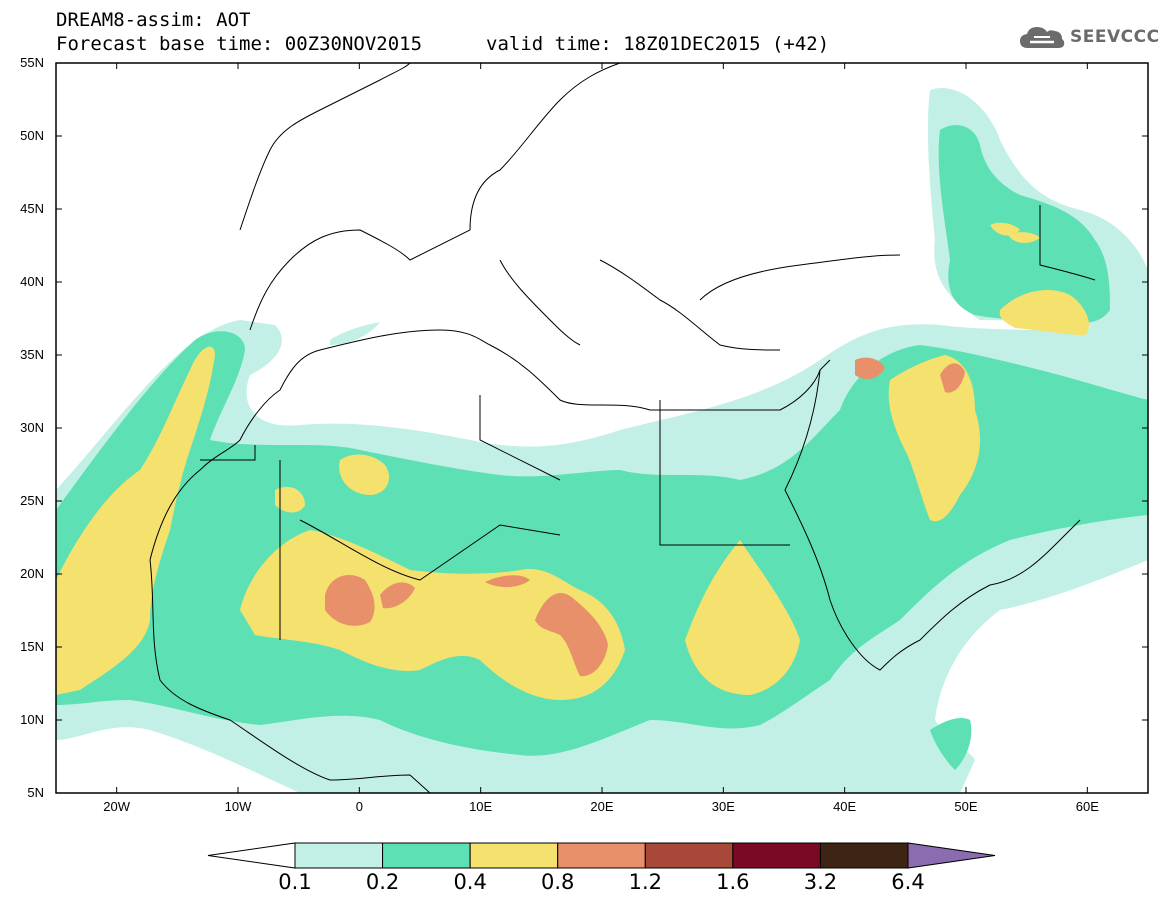 This screenshot has height=905, width=1165. Describe the element at coordinates (723, 806) in the screenshot. I see `lon-tick-label: 30E` at that location.